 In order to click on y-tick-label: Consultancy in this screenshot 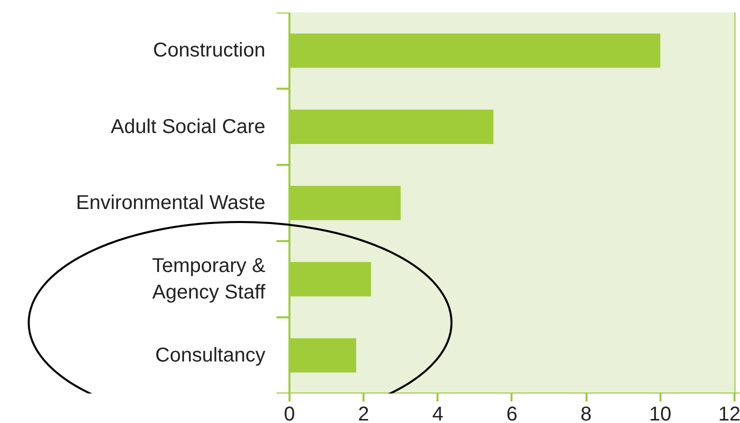, I will do `click(210, 355)`.